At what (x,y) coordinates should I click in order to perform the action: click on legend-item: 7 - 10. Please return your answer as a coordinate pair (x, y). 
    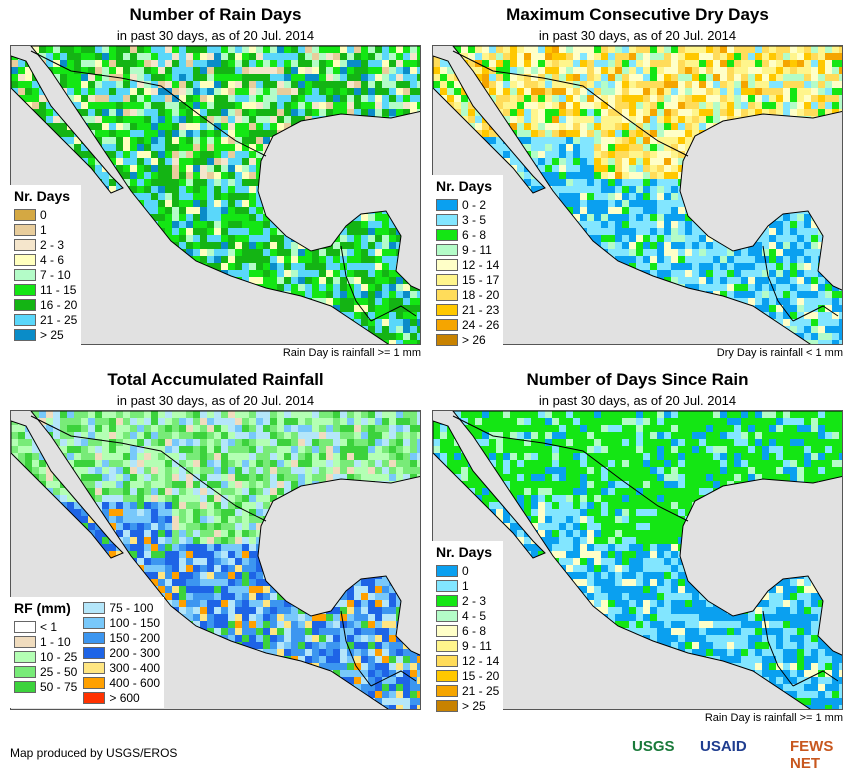
    Looking at the image, I should click on (45, 274).